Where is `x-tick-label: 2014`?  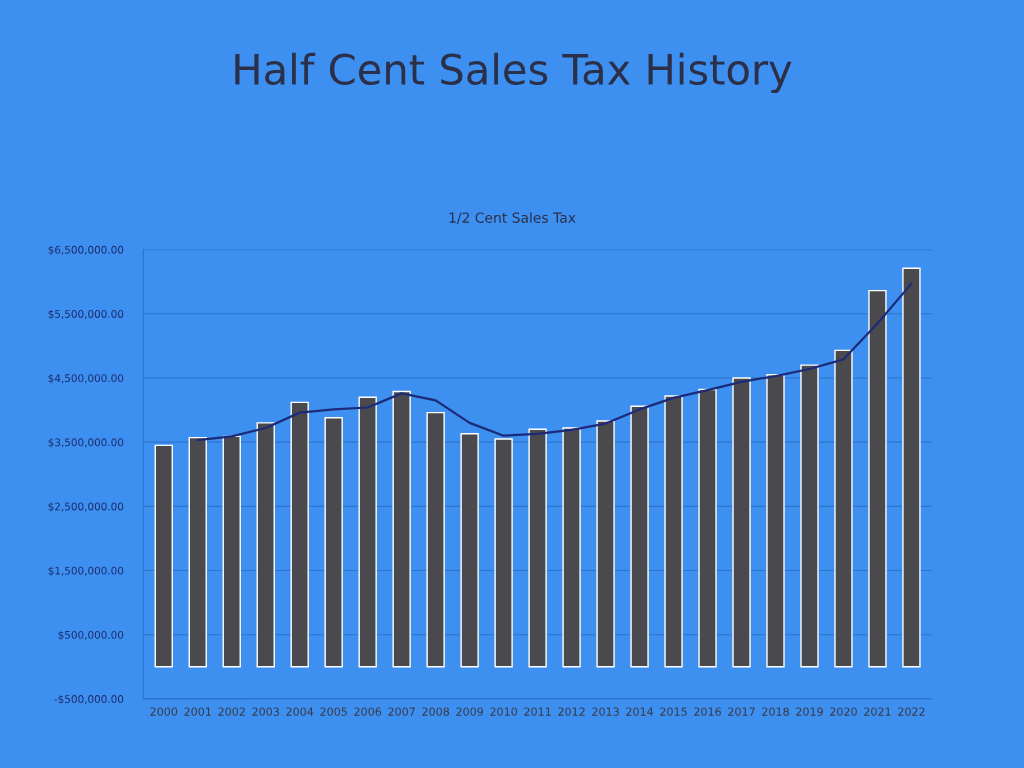 x-tick-label: 2014 is located at coordinates (640, 711).